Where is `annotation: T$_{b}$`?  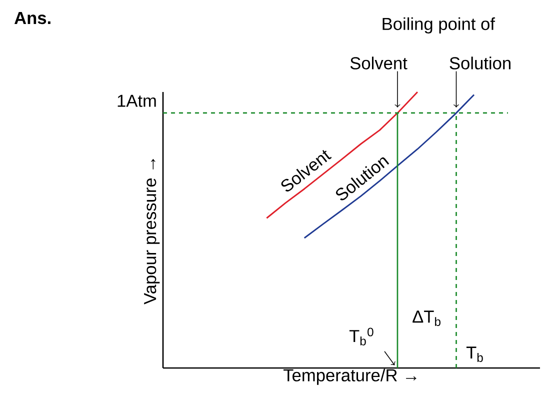 annotation: T$_{b}$ is located at coordinates (474, 354).